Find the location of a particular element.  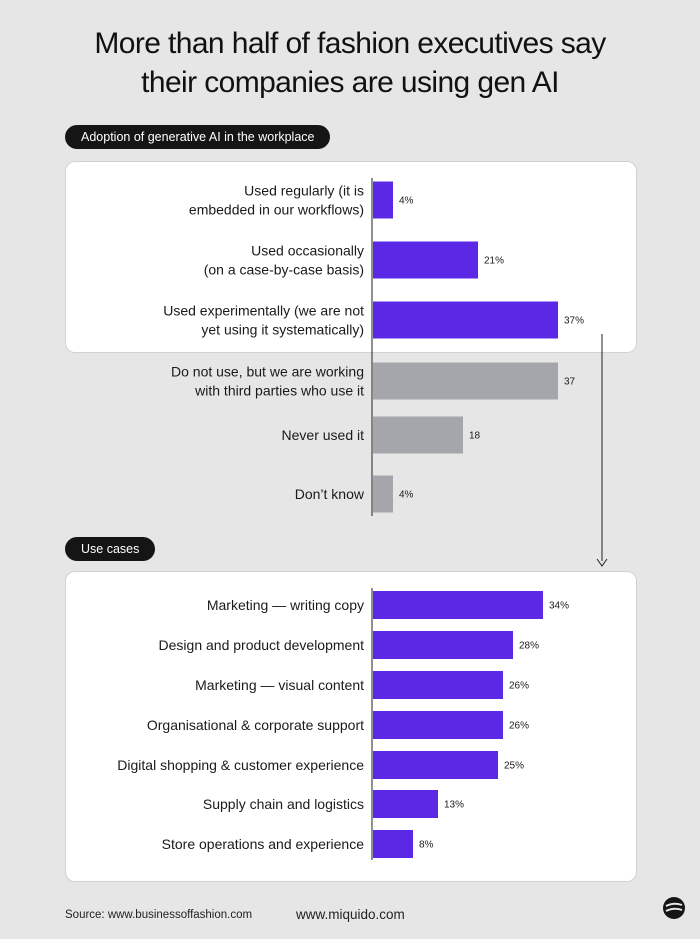

adoption-used-regularly-it-is-value-label: 4% is located at coordinates (406, 201).